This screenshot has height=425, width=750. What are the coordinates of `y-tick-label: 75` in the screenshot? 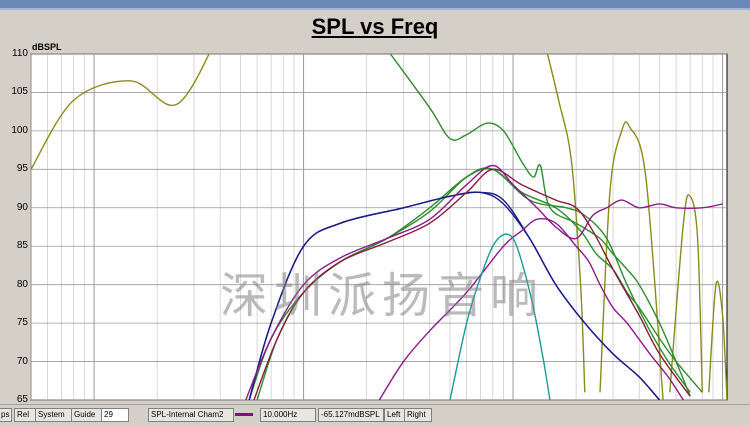 It's located at (22, 323).